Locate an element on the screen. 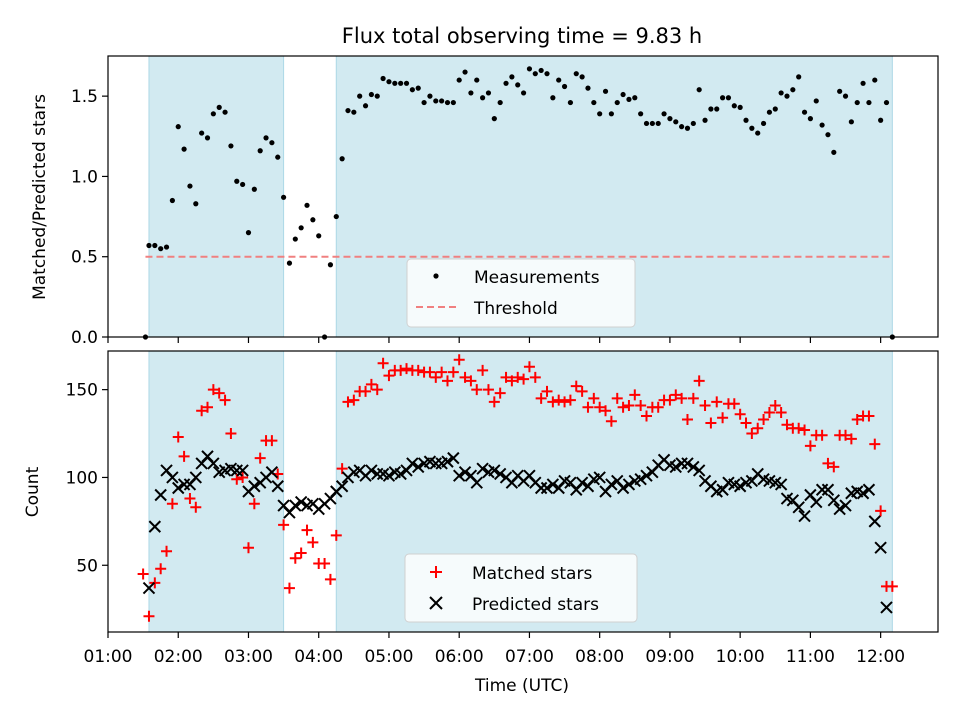  x-tick-label: 09:00 is located at coordinates (669, 657).